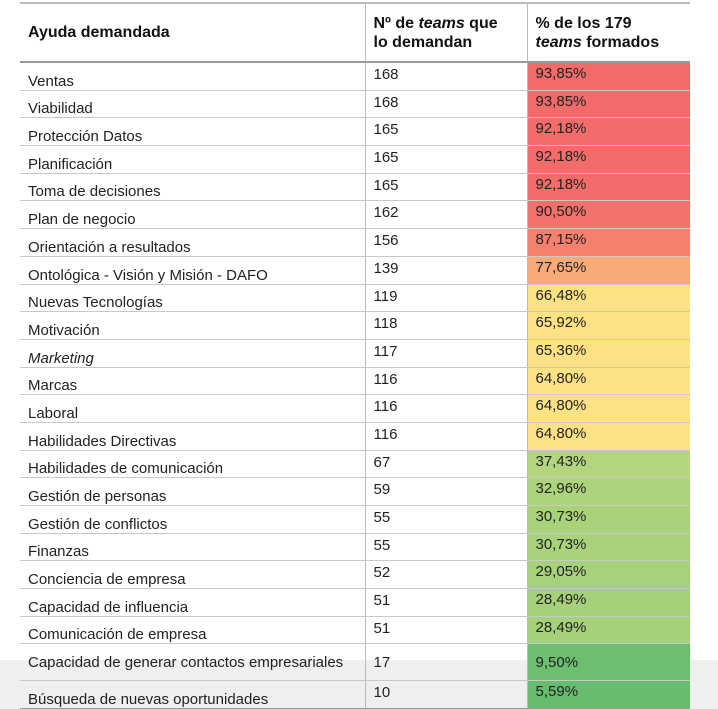 This screenshot has width=718, height=709. What do you see at coordinates (192, 519) in the screenshot?
I see `item-cell: Gestión de conflictos` at bounding box center [192, 519].